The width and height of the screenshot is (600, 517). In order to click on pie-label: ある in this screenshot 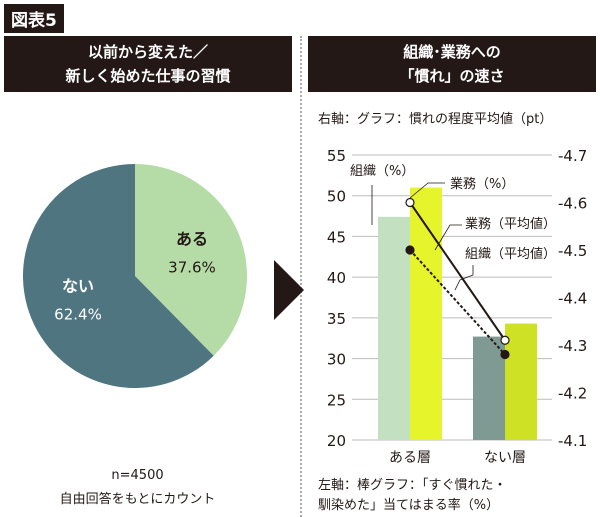, I will do `click(192, 239)`.